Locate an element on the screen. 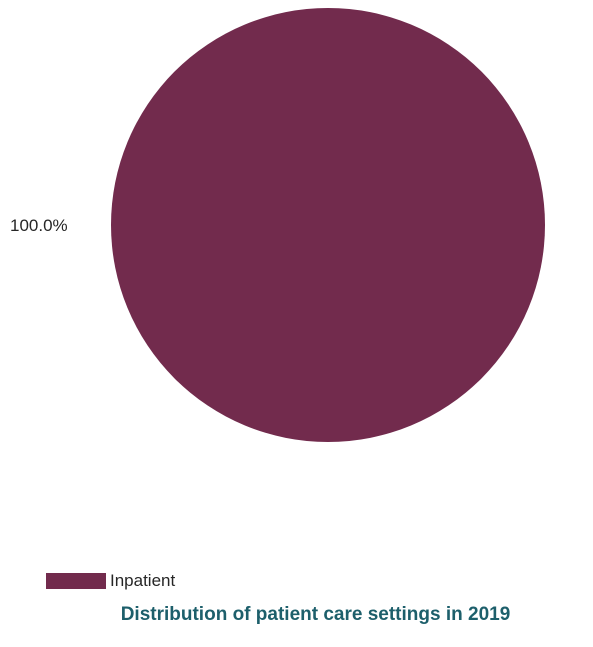  data-label-inpatient: 100.0% is located at coordinates (39, 225).